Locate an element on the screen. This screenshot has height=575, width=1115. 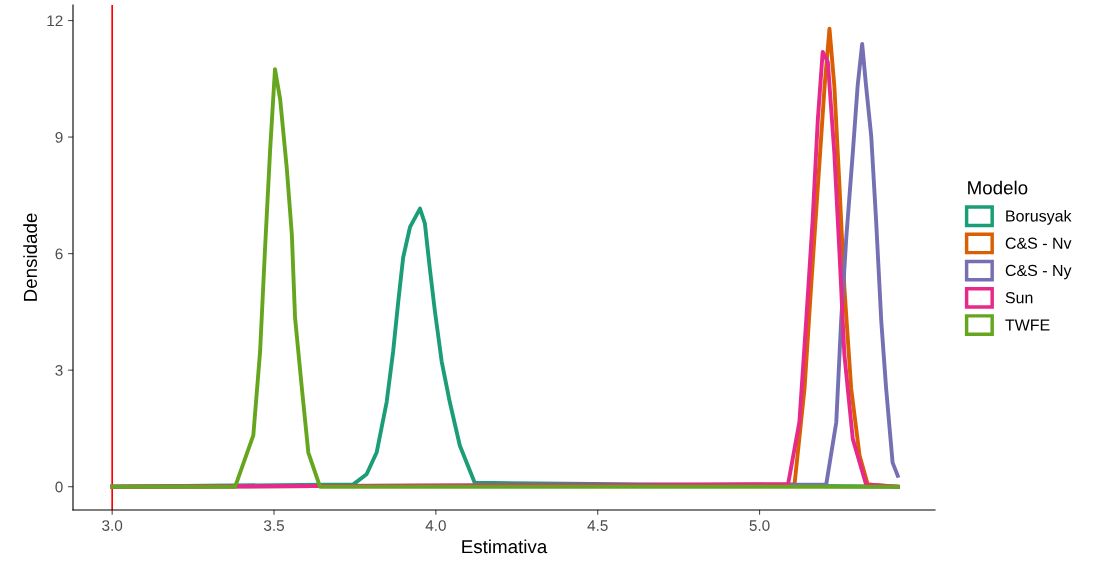
y-tick-label: 12 is located at coordinates (55, 21).